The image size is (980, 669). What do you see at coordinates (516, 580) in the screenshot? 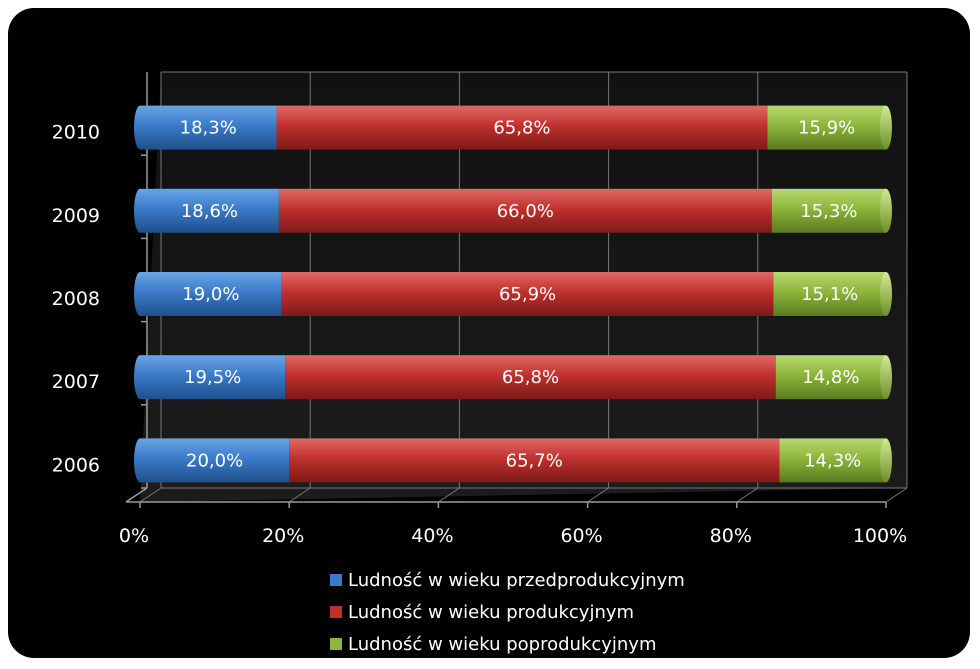
I see `legend-label: Ludność w wieku przedprodukcyjnym` at bounding box center [516, 580].